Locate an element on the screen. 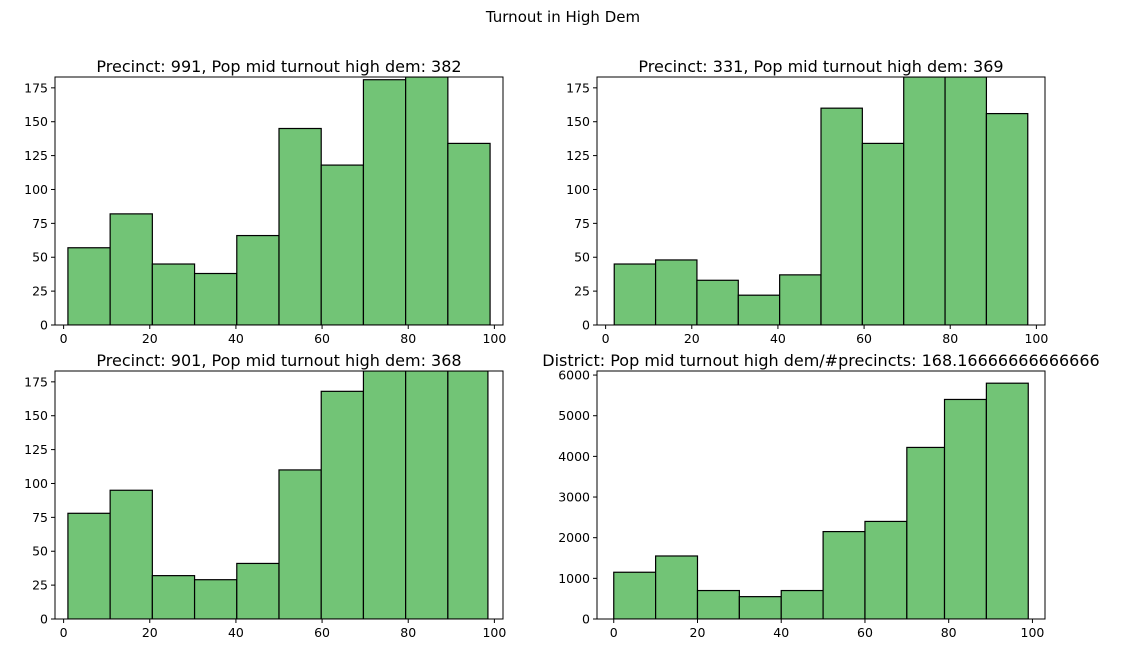 This screenshot has height=652, width=1126. y-tick-label: 4000 is located at coordinates (574, 456).